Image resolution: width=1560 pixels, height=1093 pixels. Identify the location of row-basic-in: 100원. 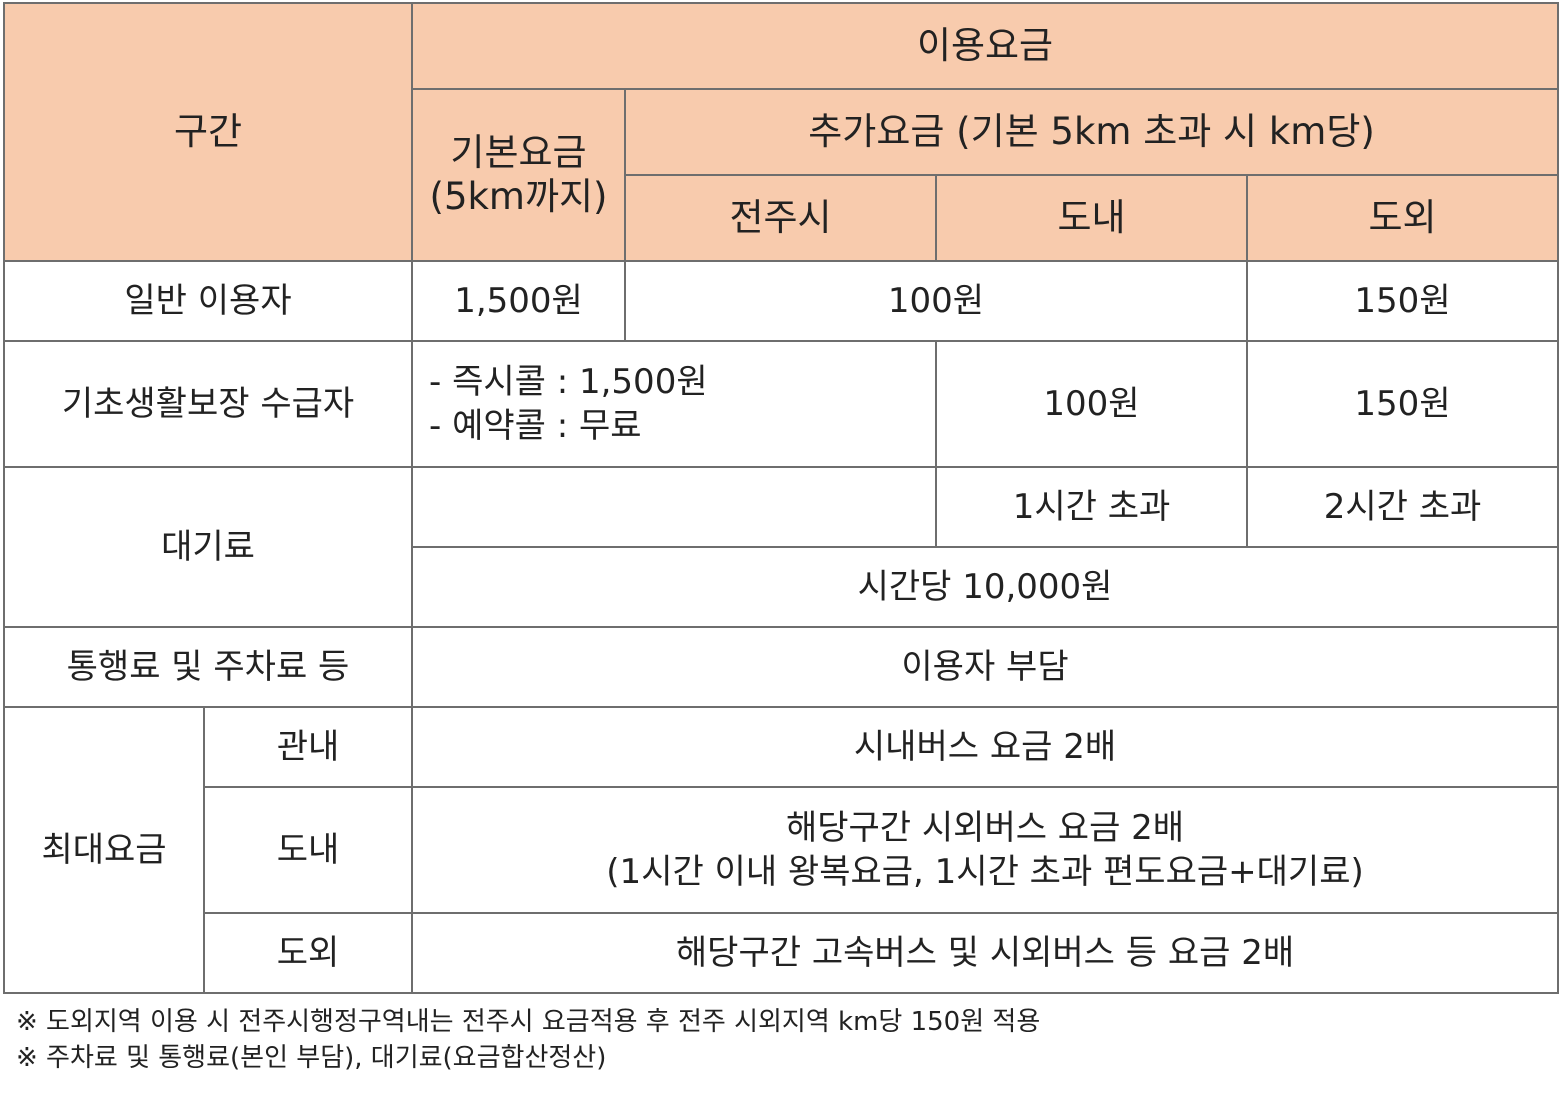
(1091, 404).